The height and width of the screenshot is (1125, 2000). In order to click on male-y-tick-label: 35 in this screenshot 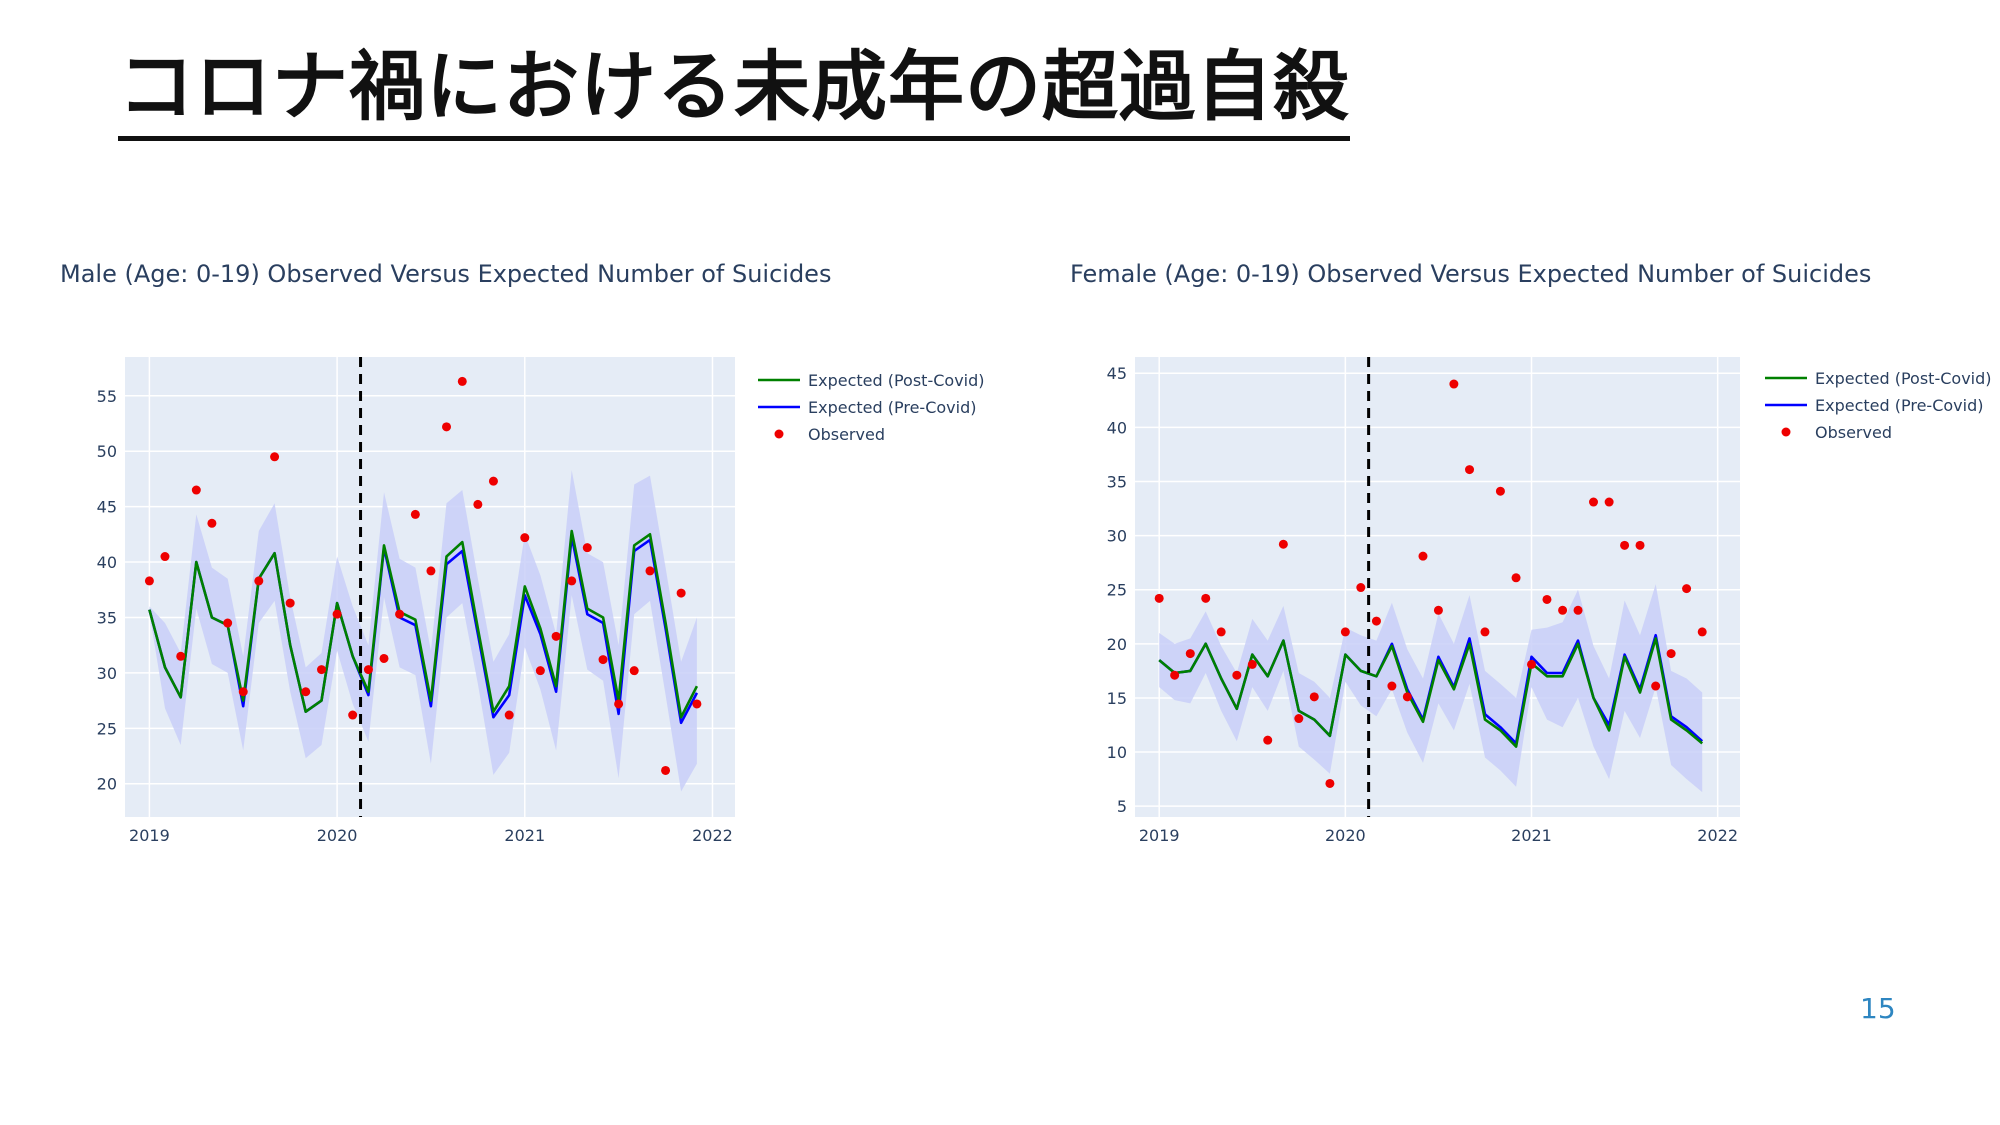, I will do `click(107, 617)`.